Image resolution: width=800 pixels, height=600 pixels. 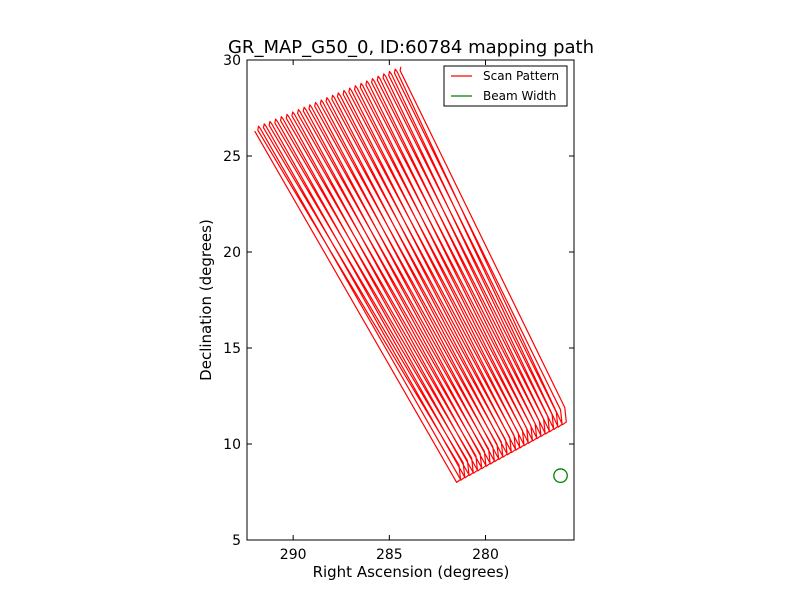 I want to click on legend: Scan Pattern Beam Width, so click(x=505, y=86).